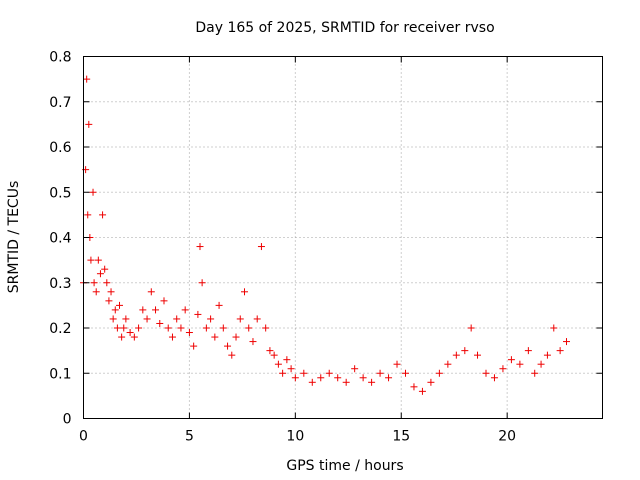 This screenshot has width=640, height=480. I want to click on x-tick-label: 15, so click(401, 437).